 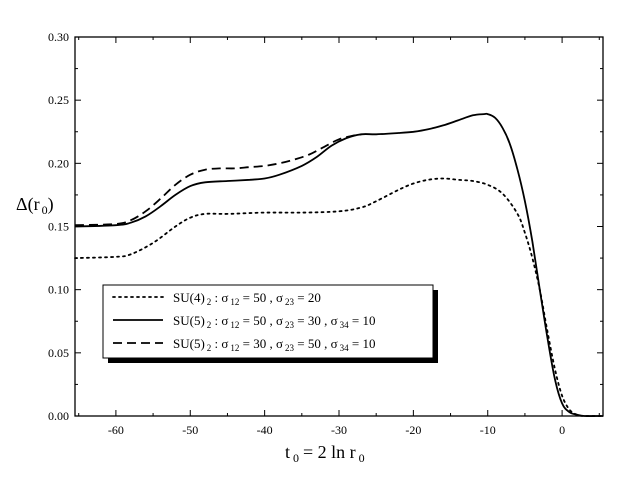 What do you see at coordinates (190, 430) in the screenshot?
I see `x-tick-label: -50` at bounding box center [190, 430].